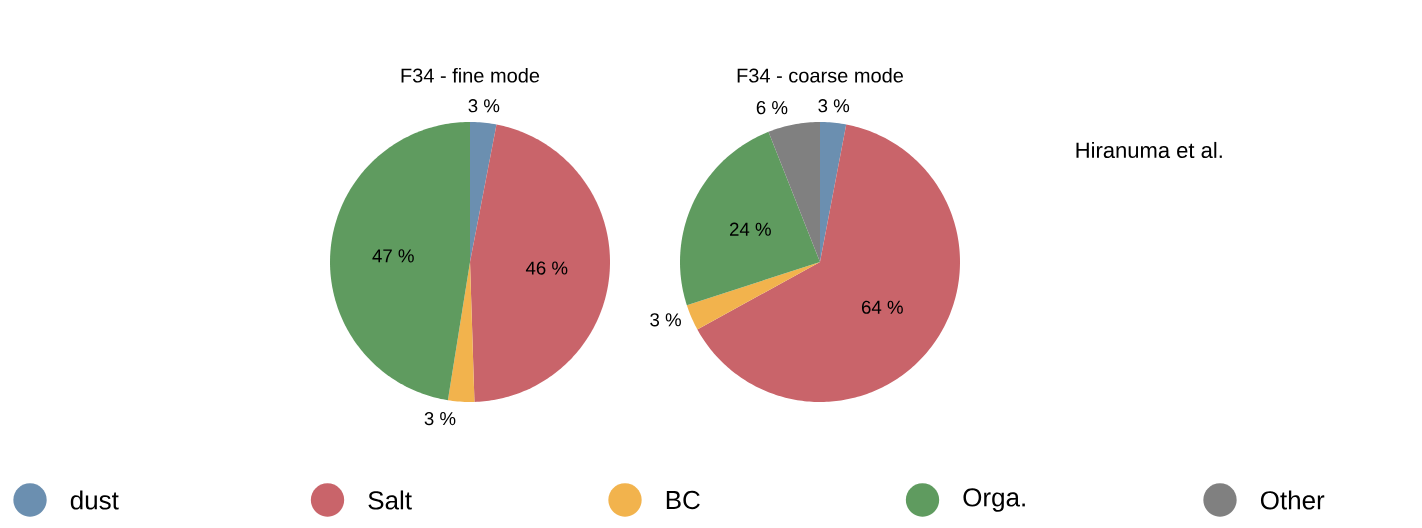  I want to click on data-label: 46 %, so click(546, 268).